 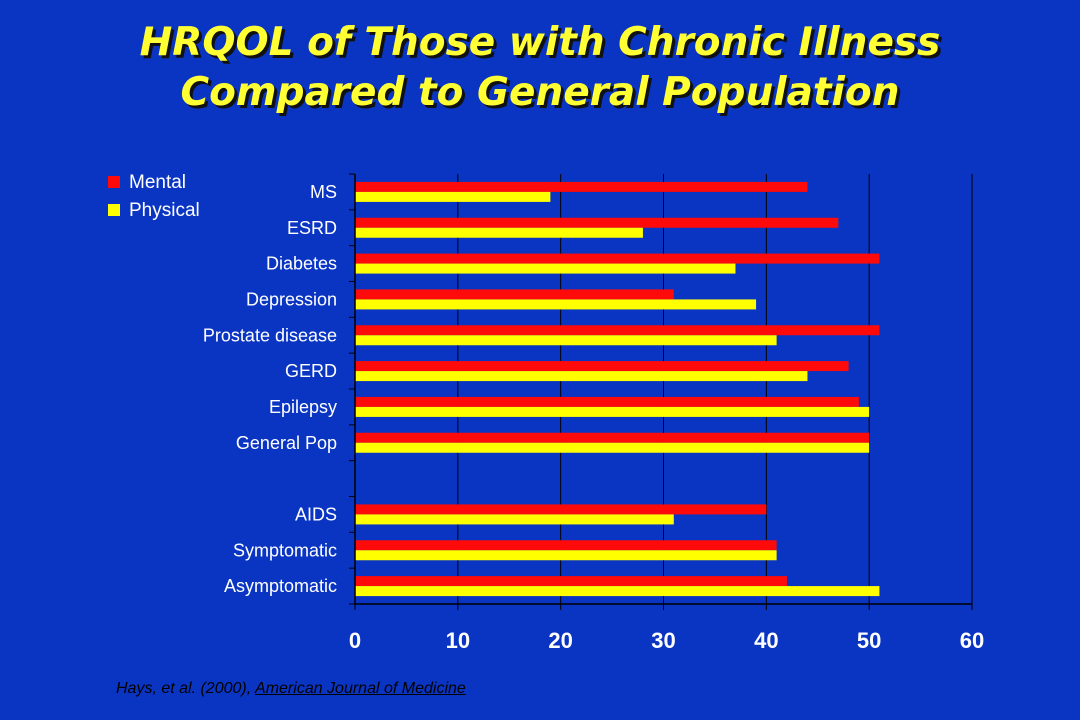 I want to click on category-label-0: MS, so click(x=323, y=192).